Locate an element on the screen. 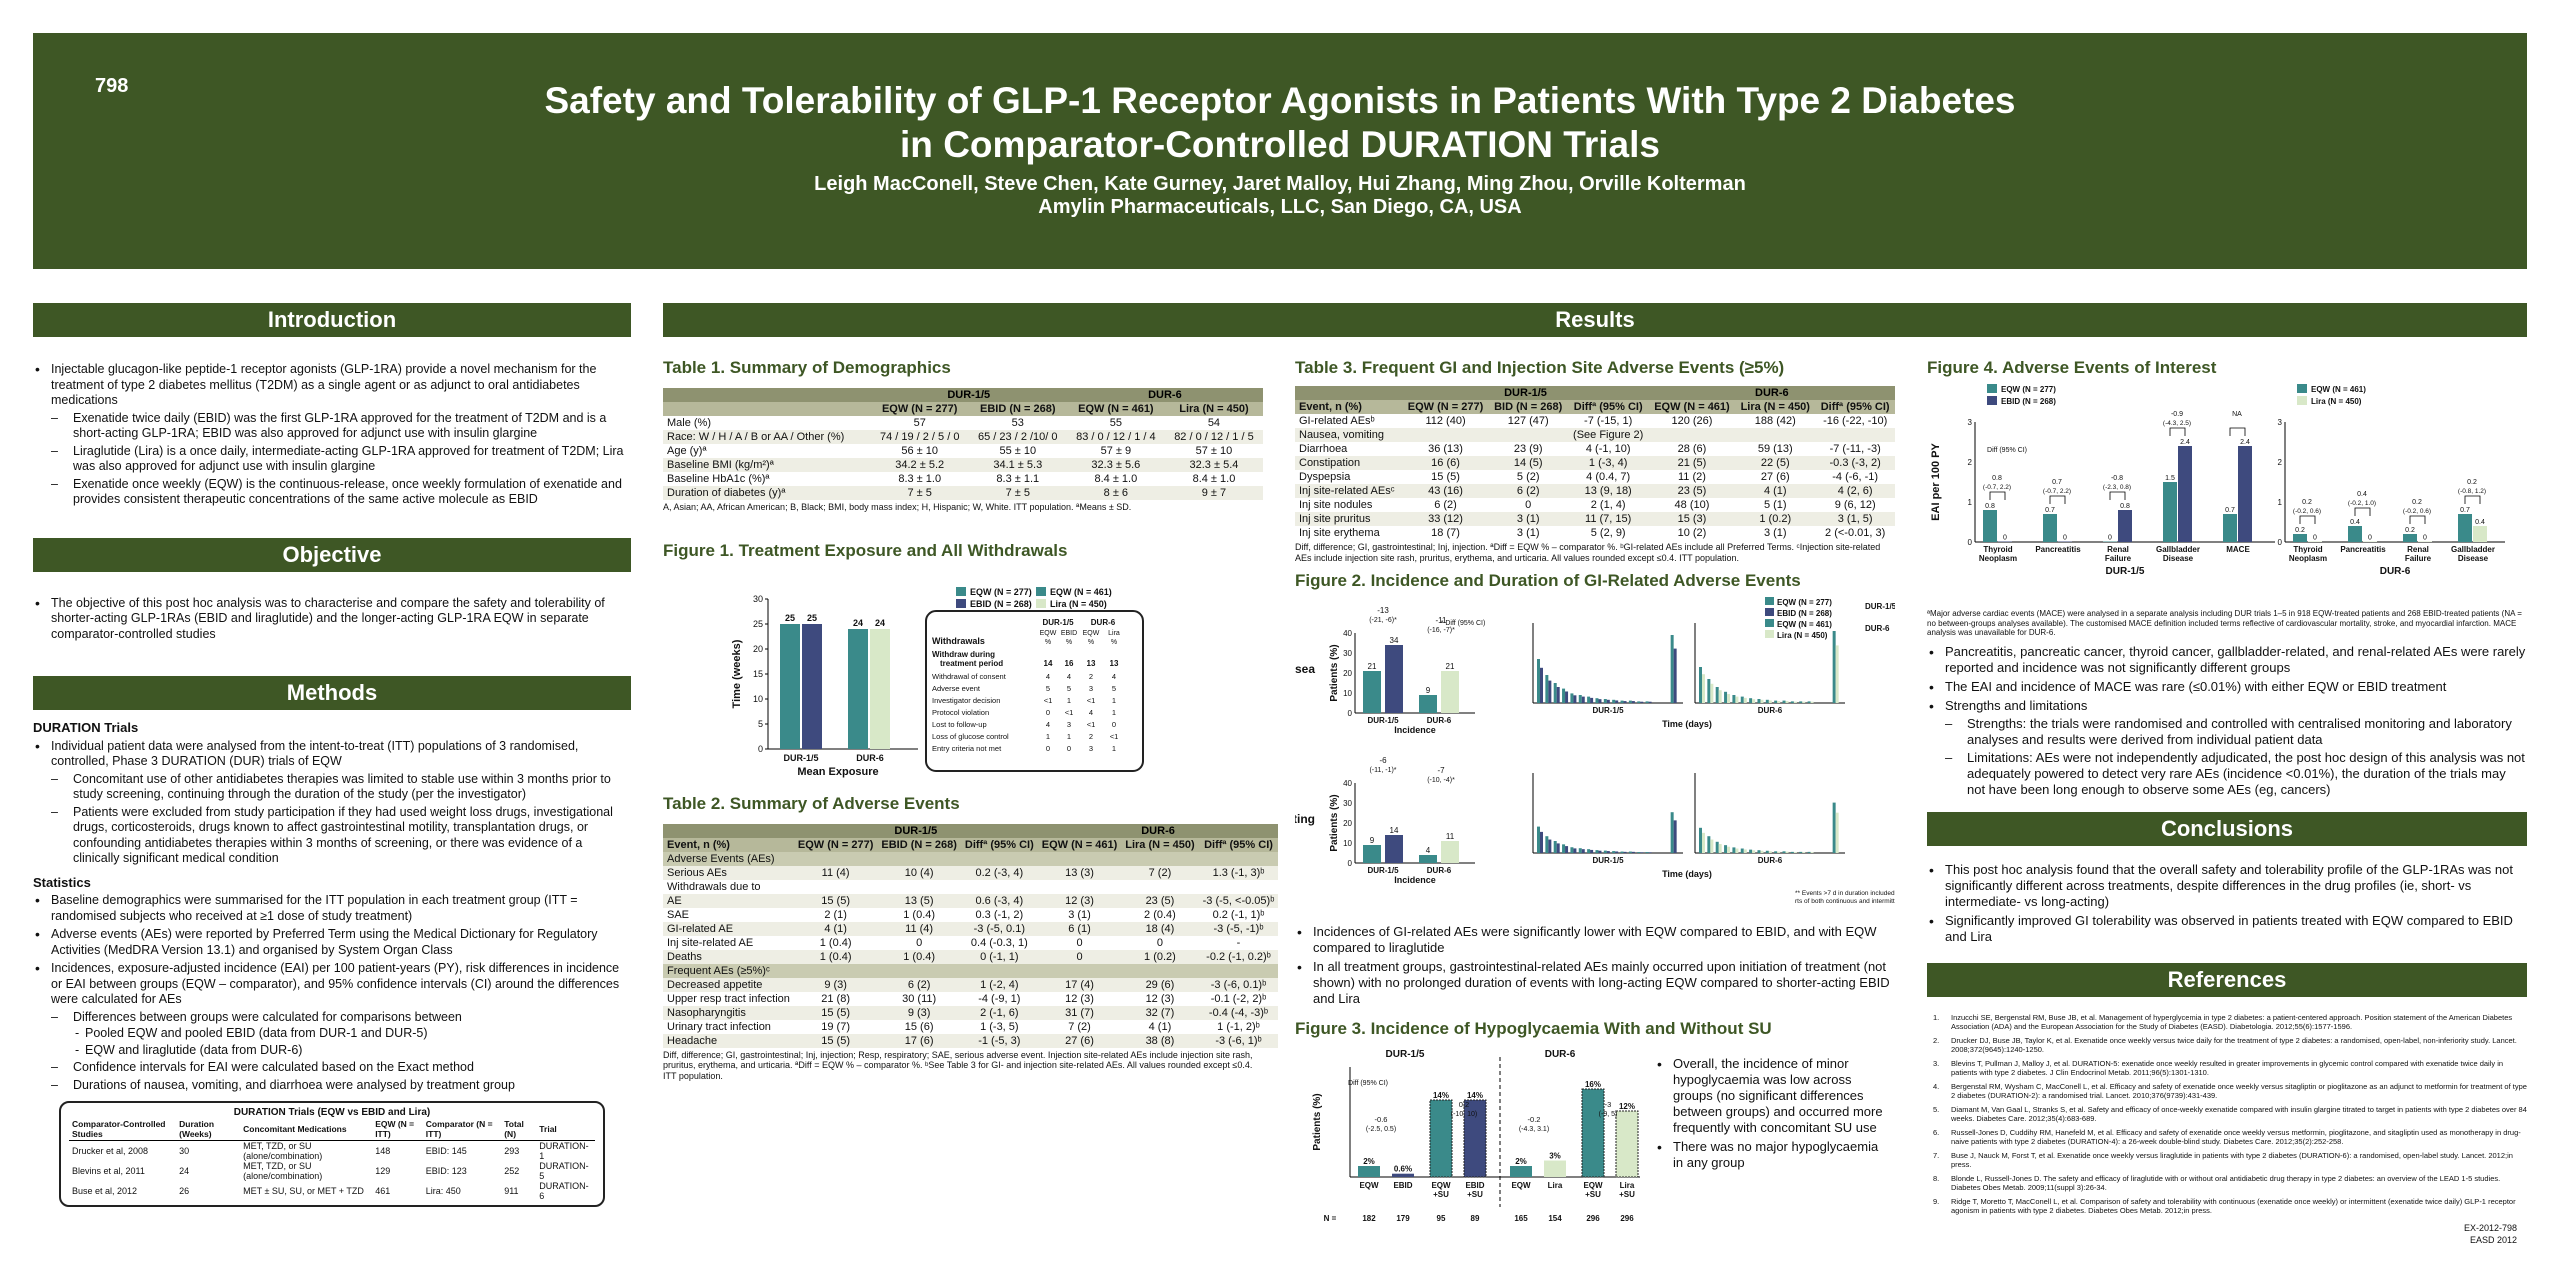  table2-title: Table 2. Summary of Adverse Events is located at coordinates (811, 803).